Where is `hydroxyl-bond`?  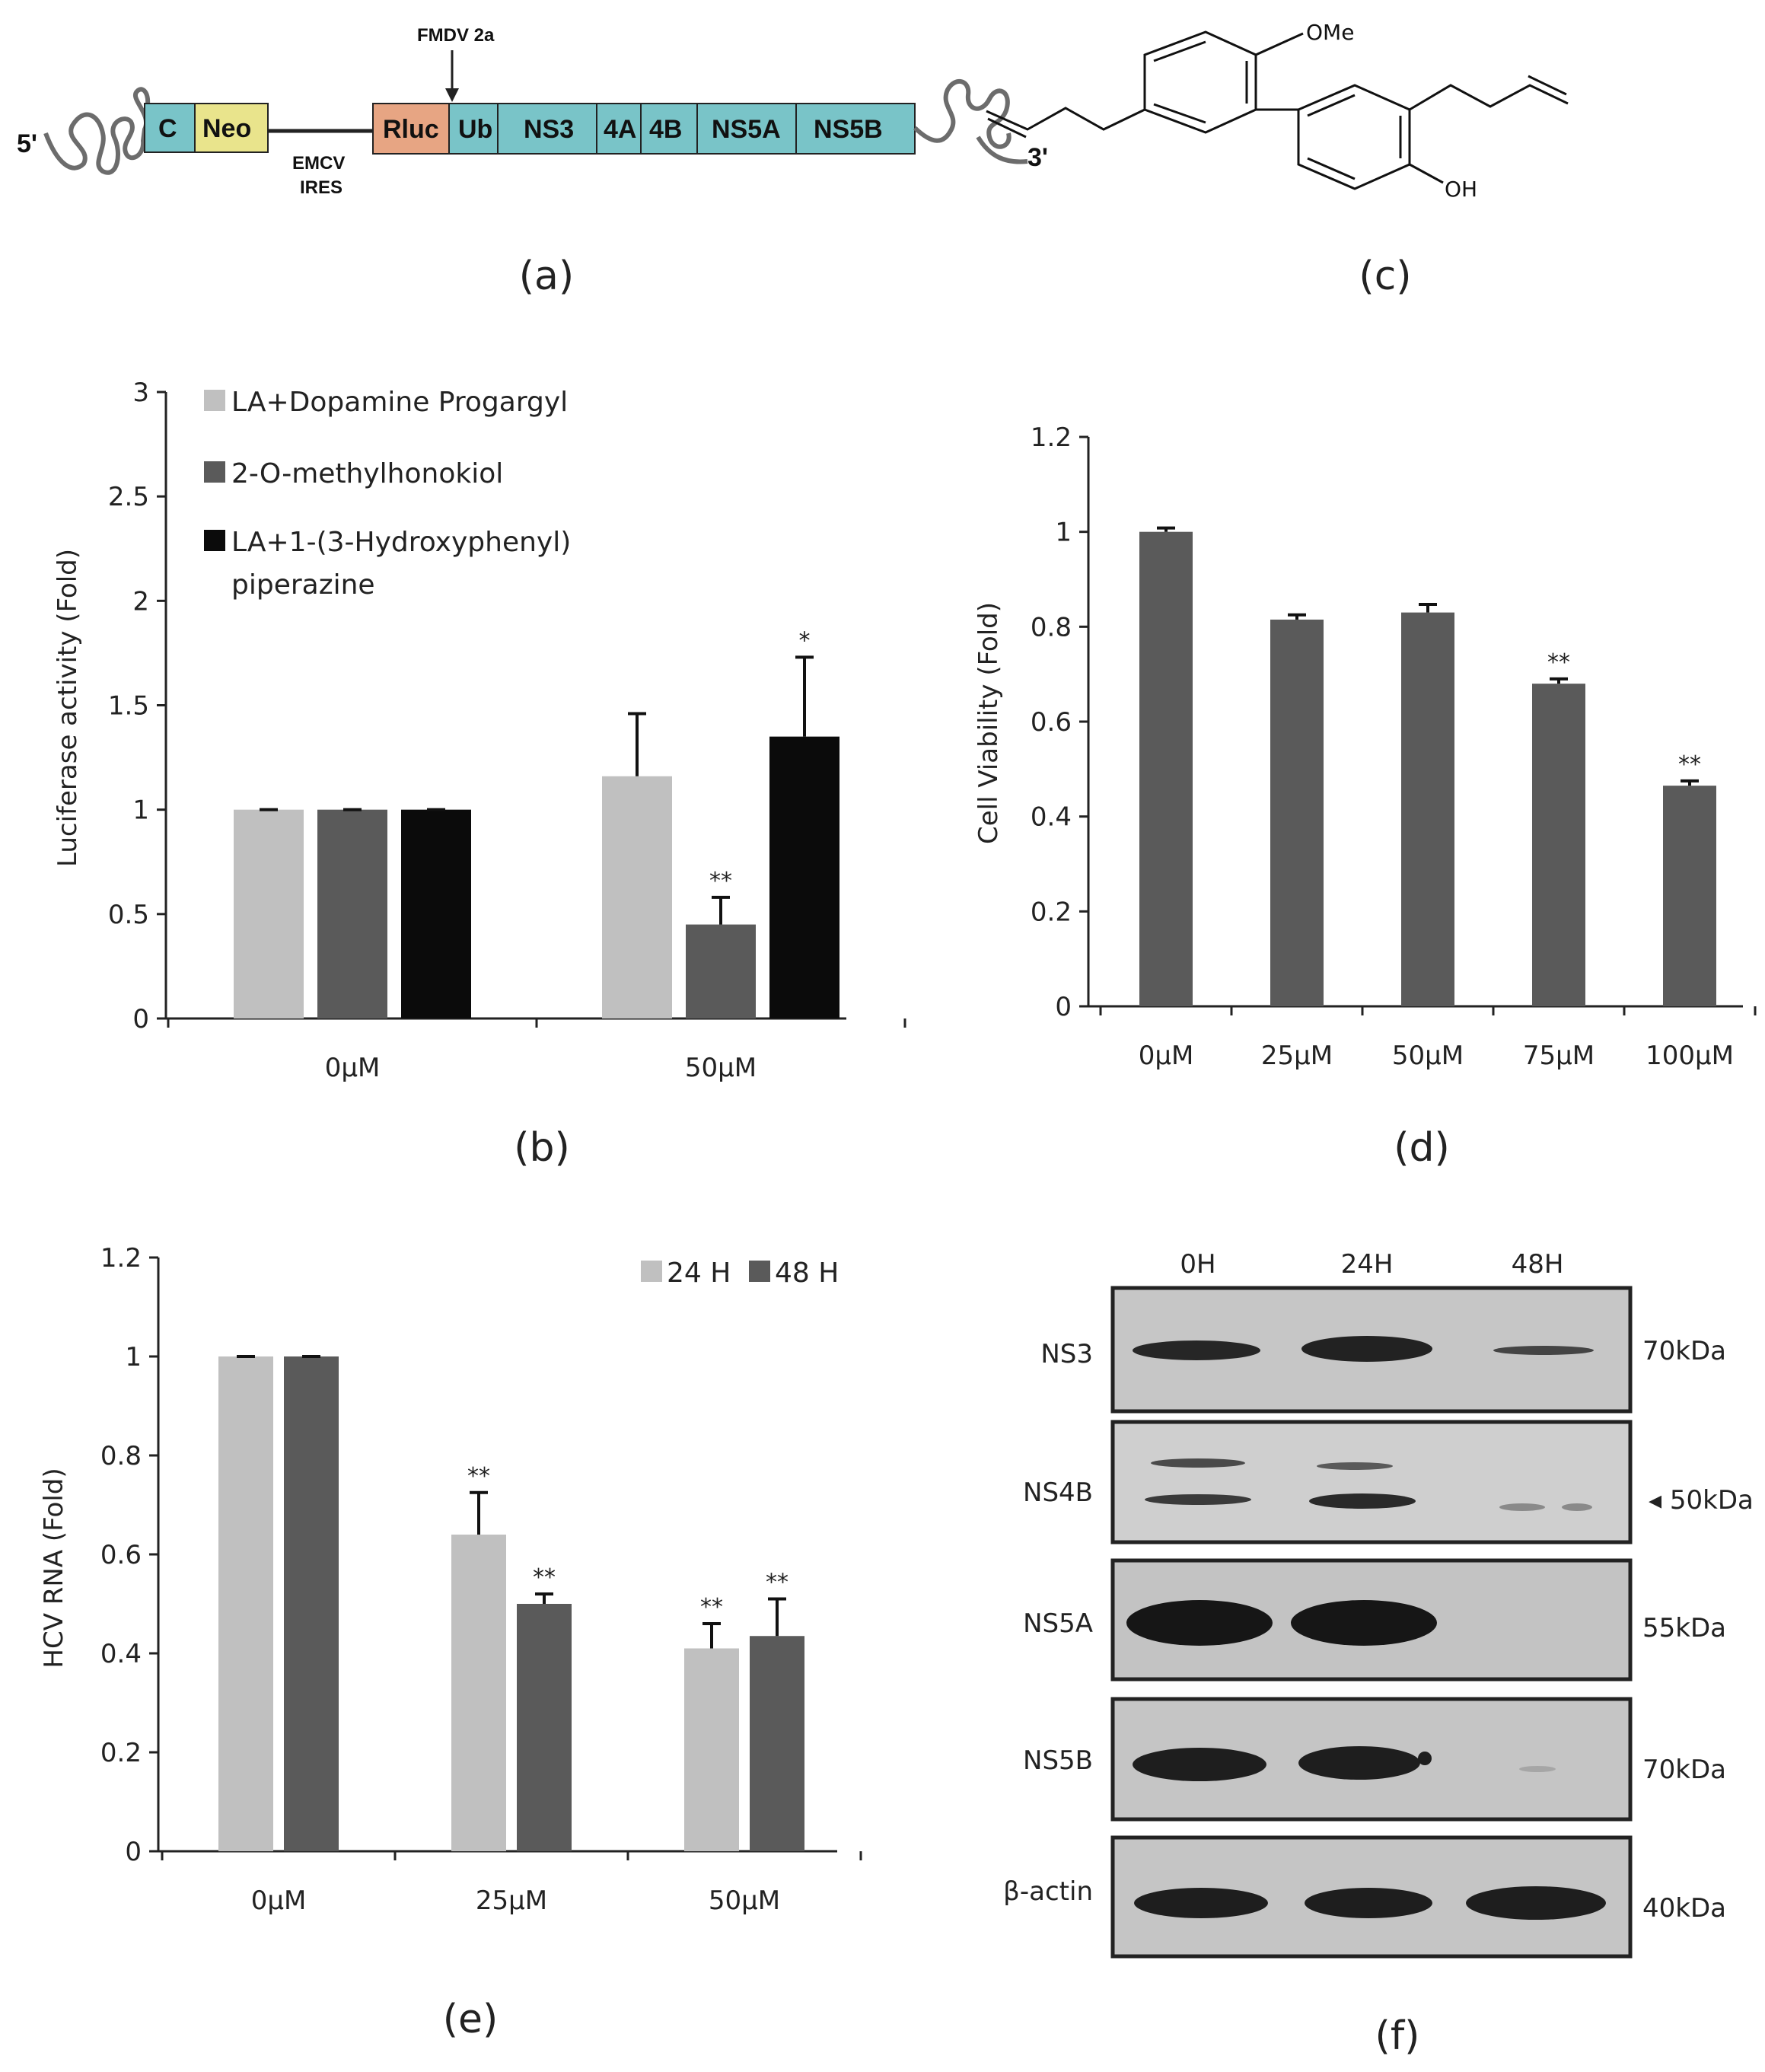
hydroxyl-bond is located at coordinates (1426, 173).